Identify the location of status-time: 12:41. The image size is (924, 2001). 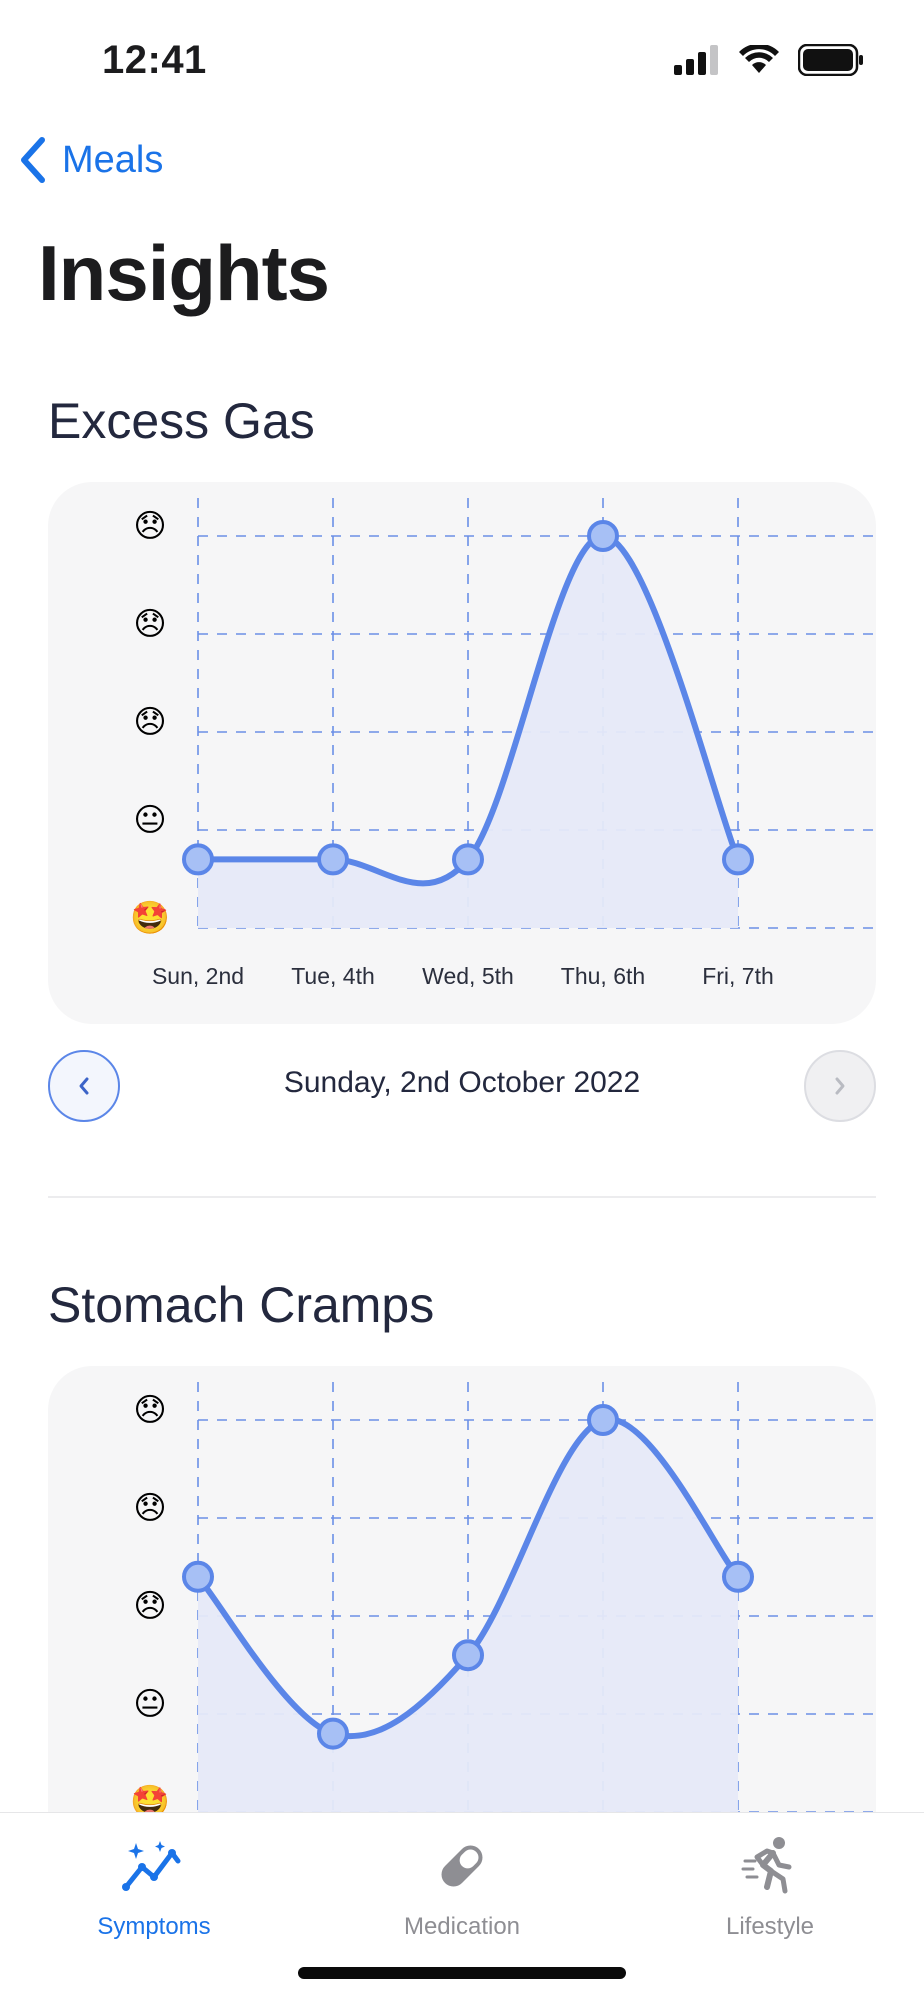
(154, 60).